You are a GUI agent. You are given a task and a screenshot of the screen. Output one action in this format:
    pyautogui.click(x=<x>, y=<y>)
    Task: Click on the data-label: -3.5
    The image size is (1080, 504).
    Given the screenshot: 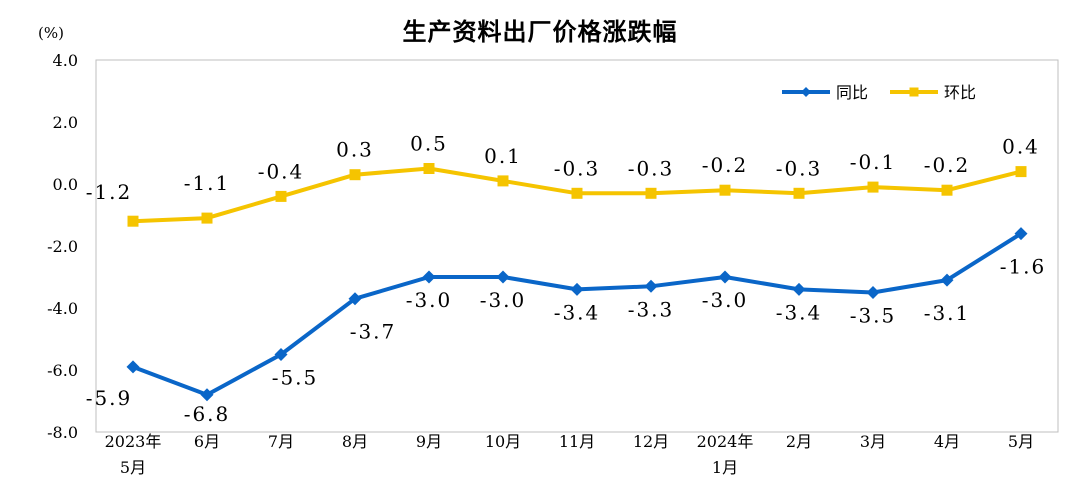 What is the action you would take?
    pyautogui.click(x=873, y=316)
    